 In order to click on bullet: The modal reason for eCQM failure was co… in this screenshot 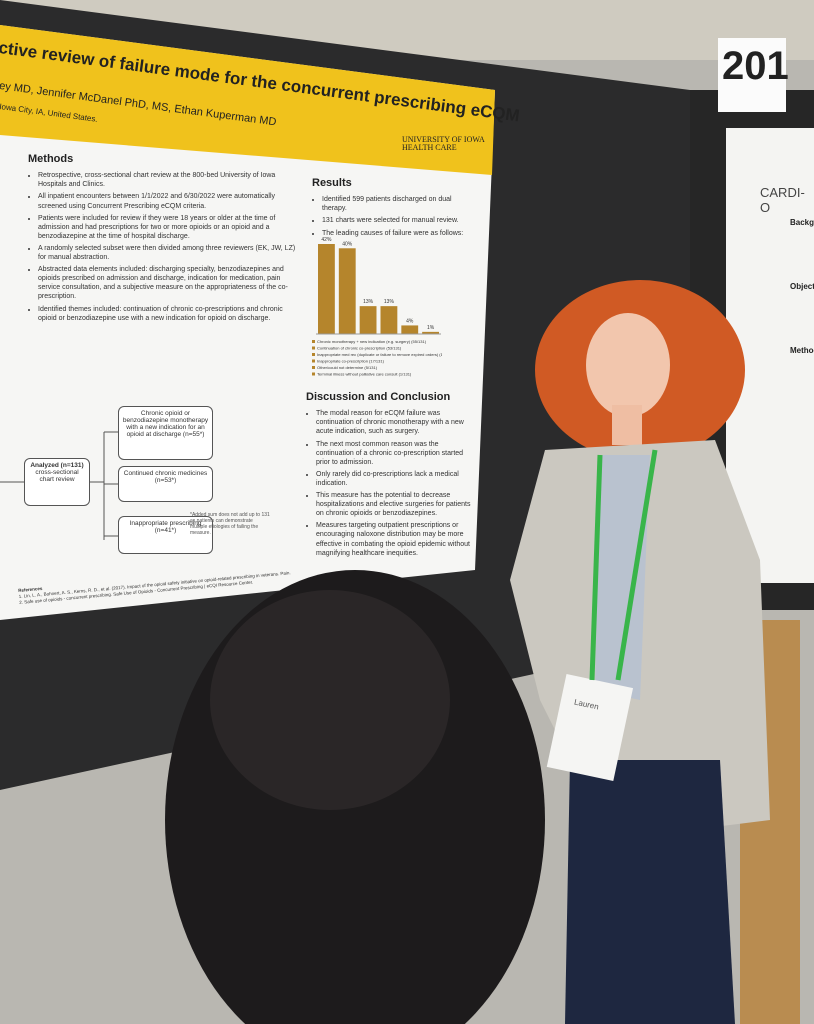, I will do `click(393, 422)`.